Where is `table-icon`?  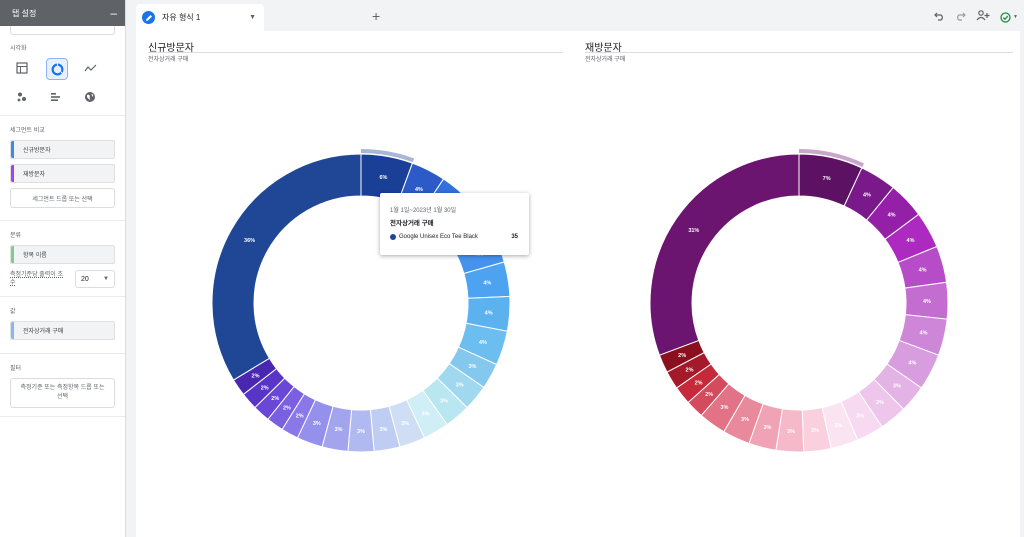
table-icon is located at coordinates (22, 68).